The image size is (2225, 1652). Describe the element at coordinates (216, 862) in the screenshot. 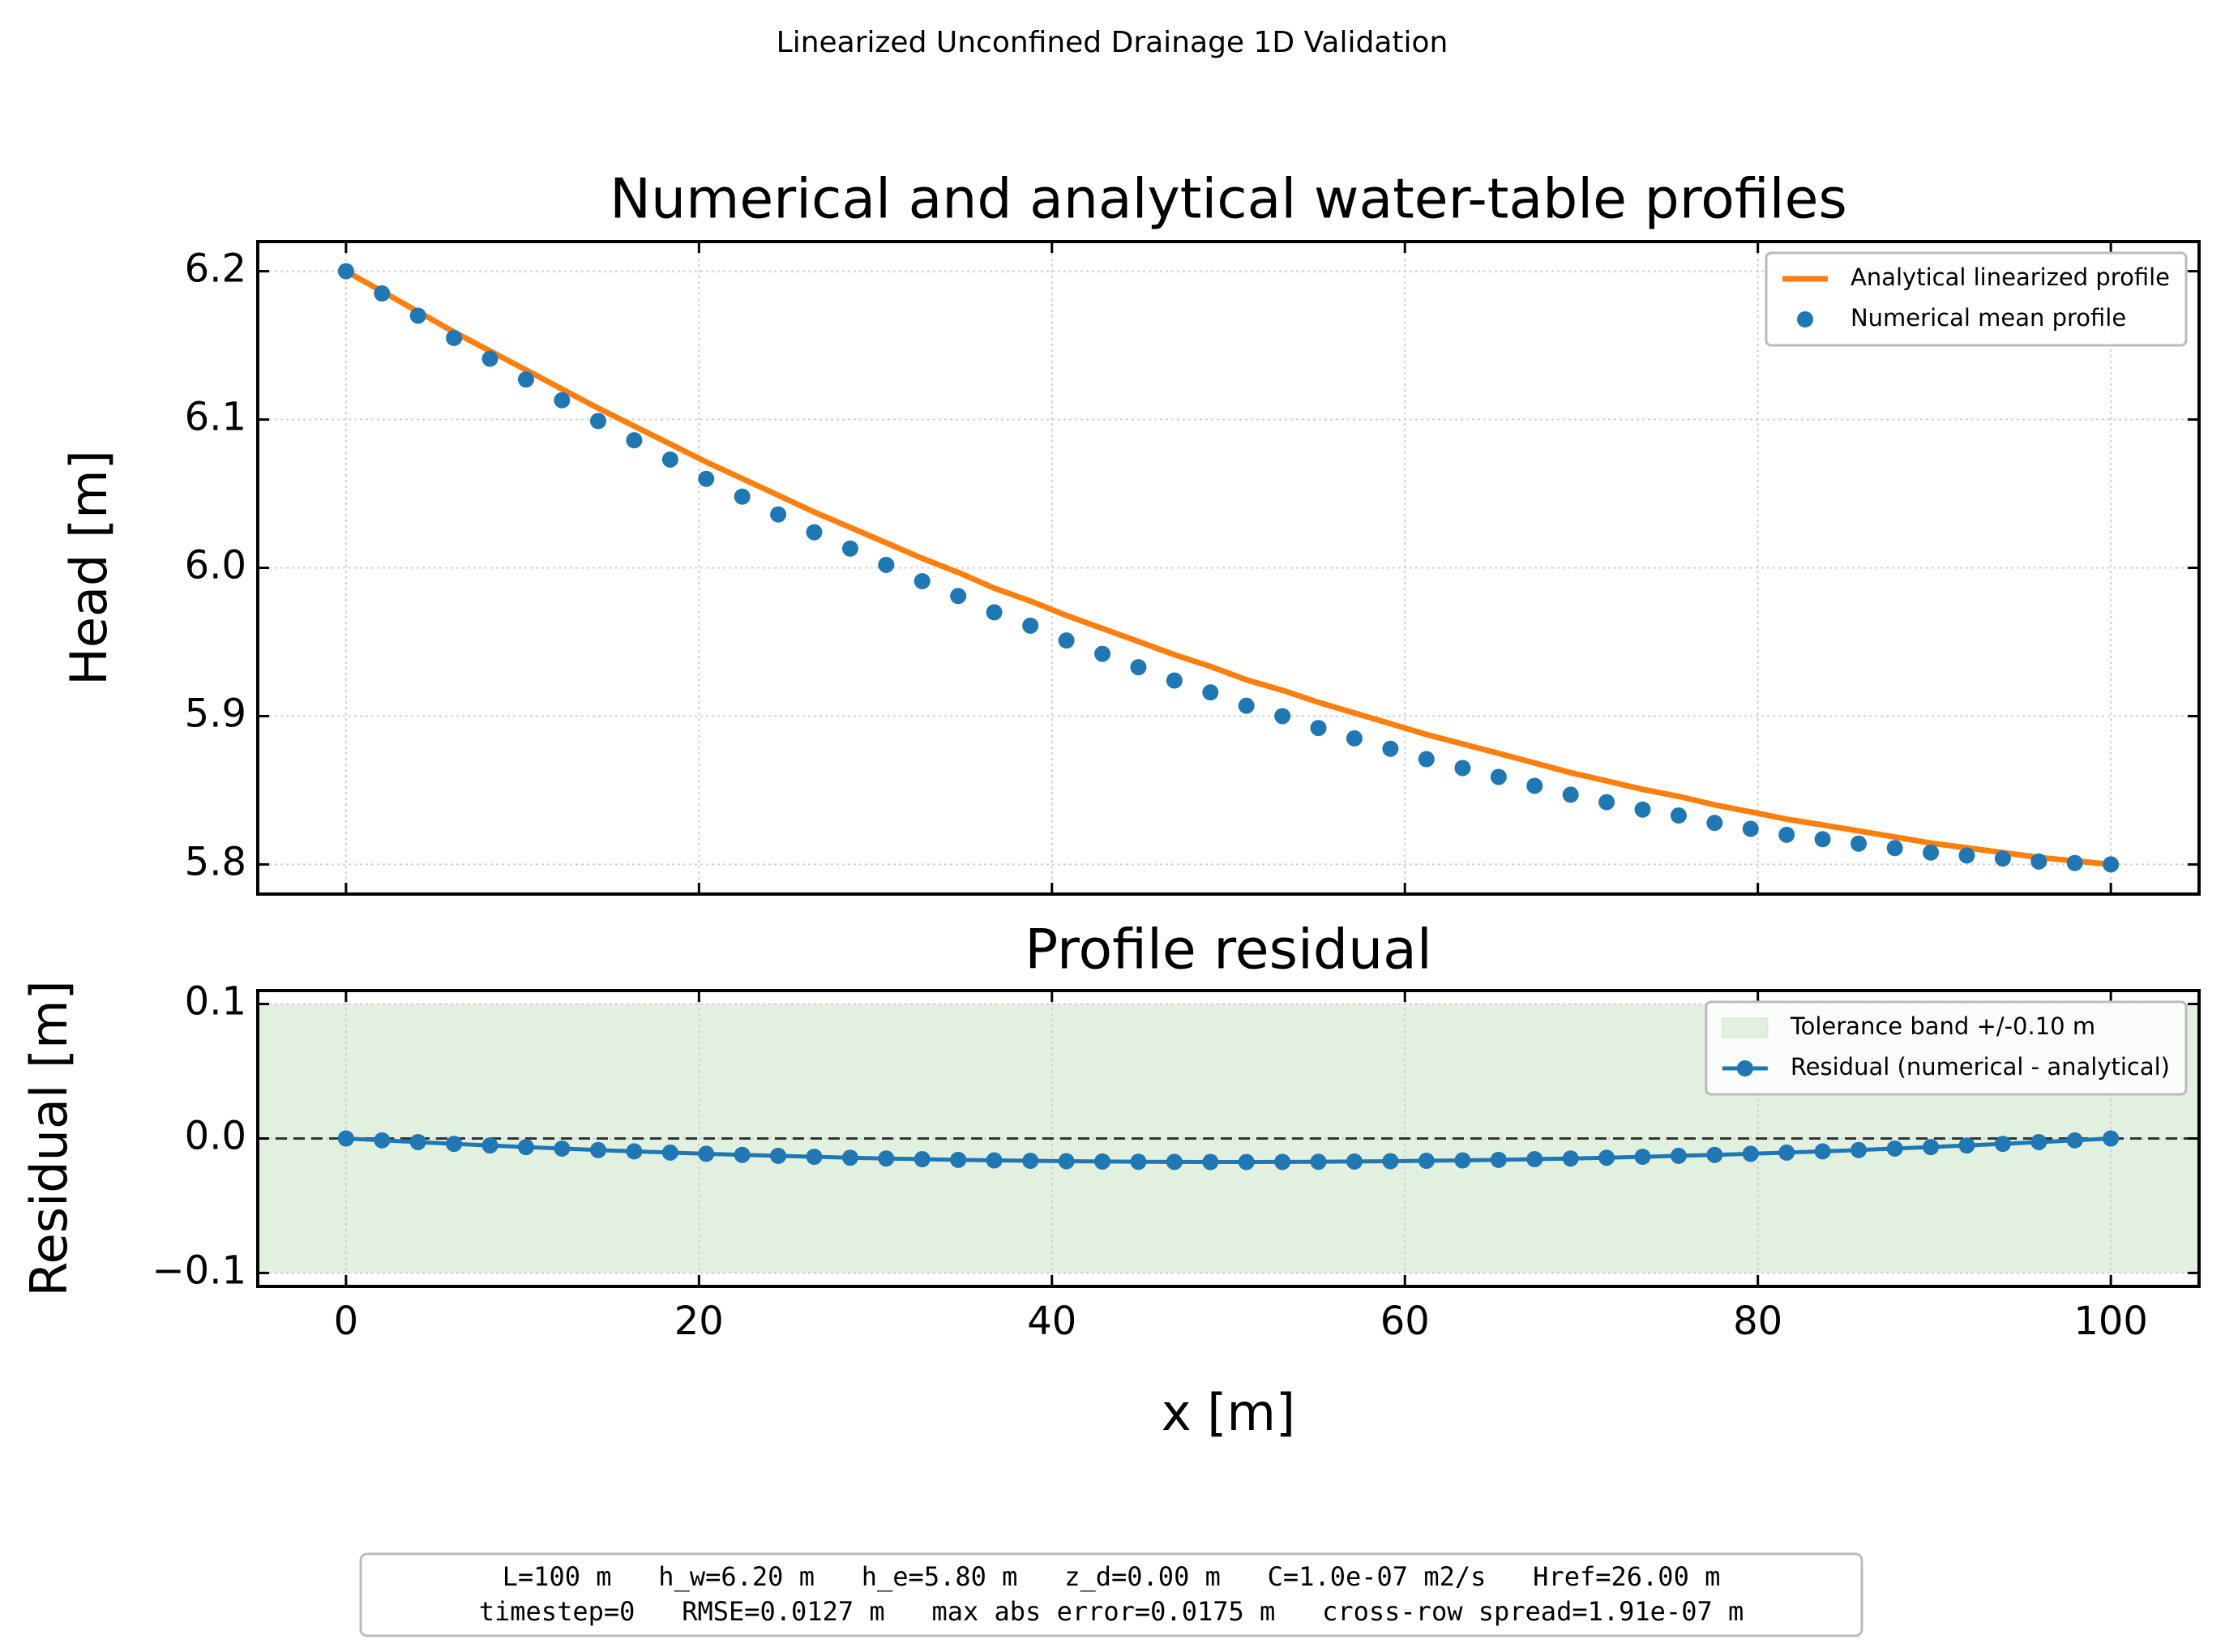

I see `y-tick-label: 5.8` at that location.